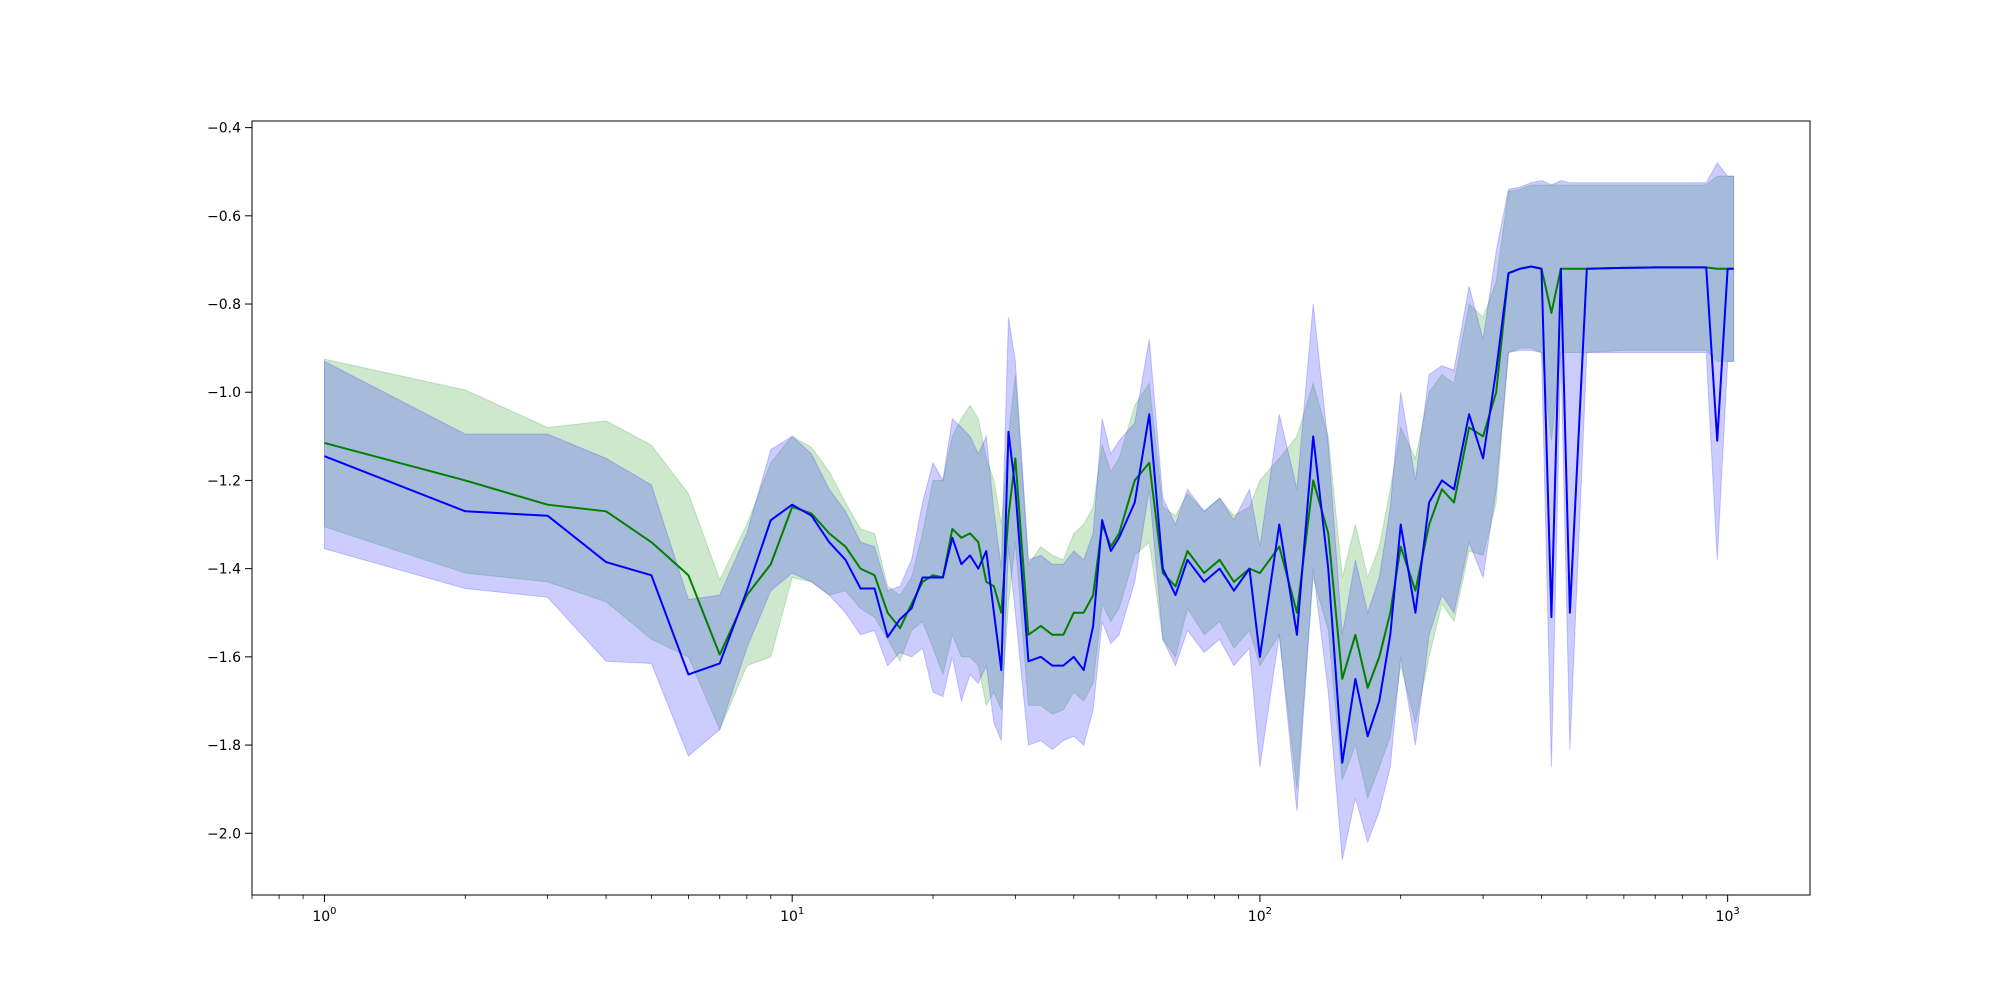 This screenshot has width=2000, height=1000. What do you see at coordinates (1260, 915) in the screenshot?
I see `x-tick-label: 10²` at bounding box center [1260, 915].